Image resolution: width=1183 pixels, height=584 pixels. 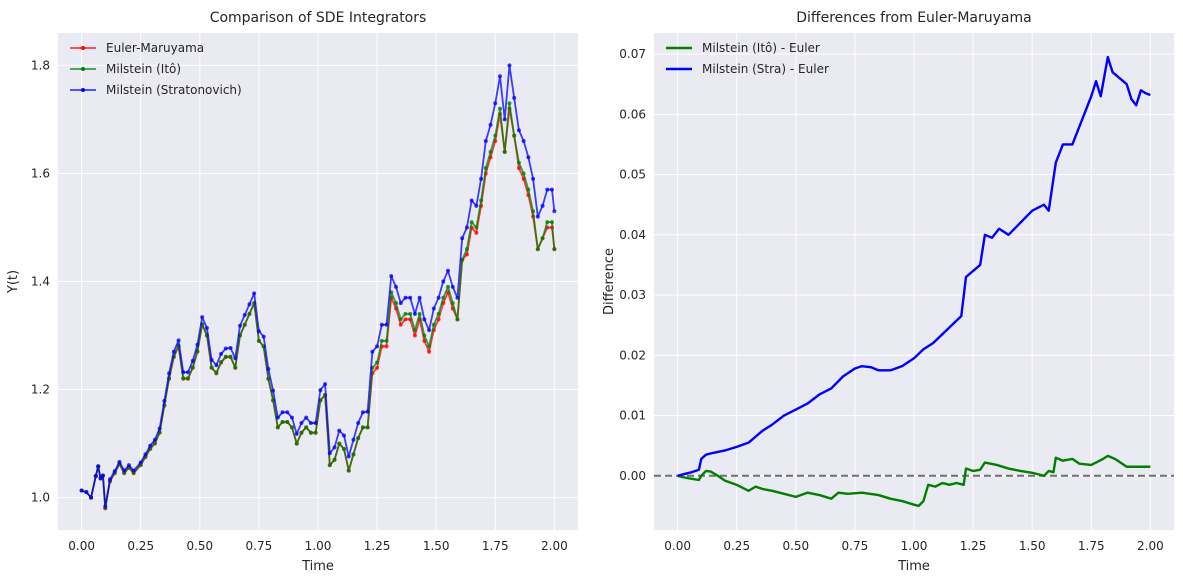 What do you see at coordinates (40, 498) in the screenshot?
I see `y-tick-label: 1.0` at bounding box center [40, 498].